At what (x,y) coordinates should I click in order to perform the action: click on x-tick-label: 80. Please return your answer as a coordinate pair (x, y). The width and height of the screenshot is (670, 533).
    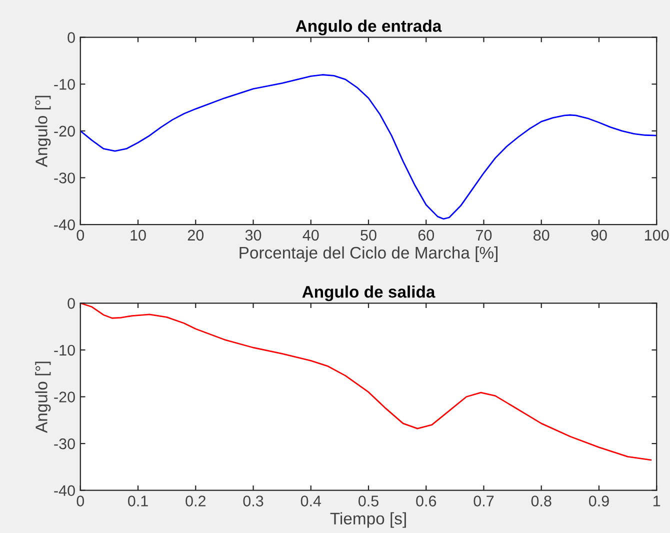
    Looking at the image, I should click on (542, 235).